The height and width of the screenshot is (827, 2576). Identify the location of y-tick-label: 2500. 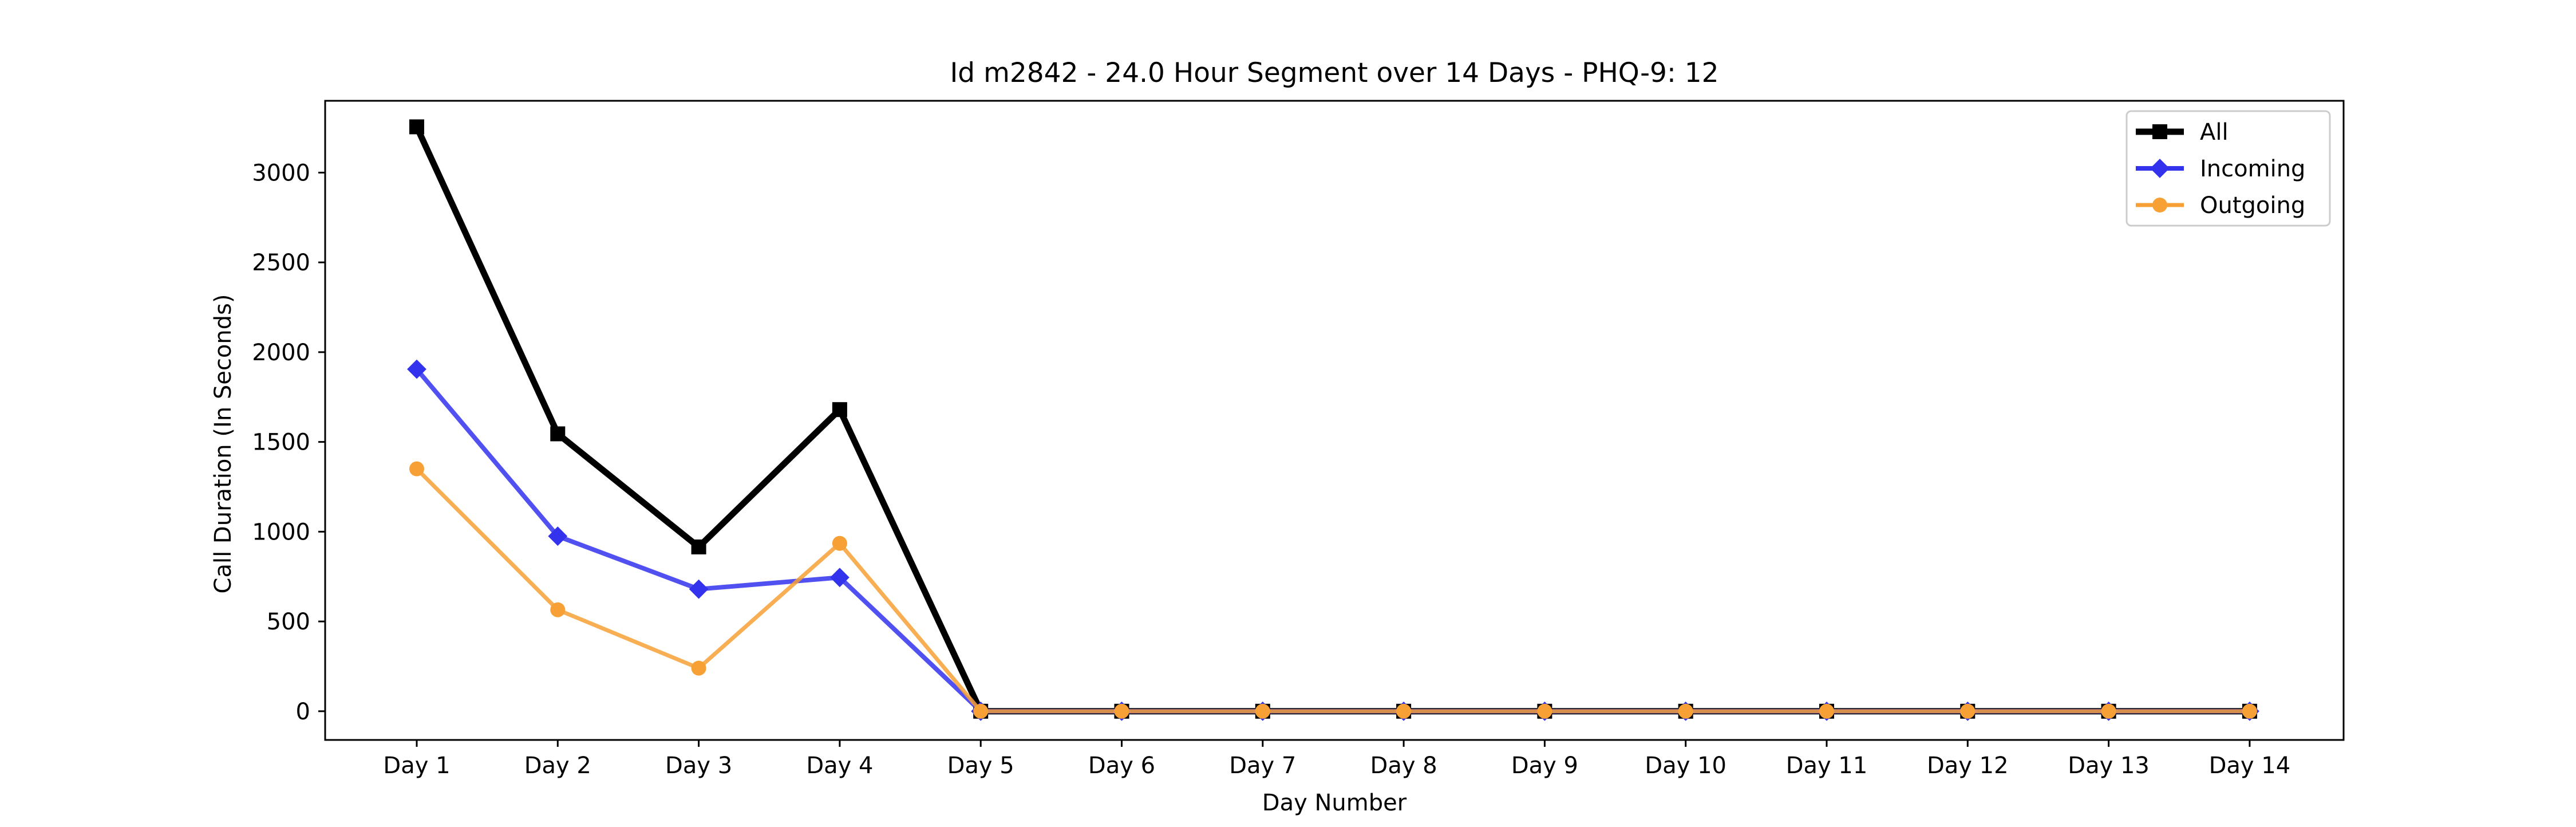
(281, 263).